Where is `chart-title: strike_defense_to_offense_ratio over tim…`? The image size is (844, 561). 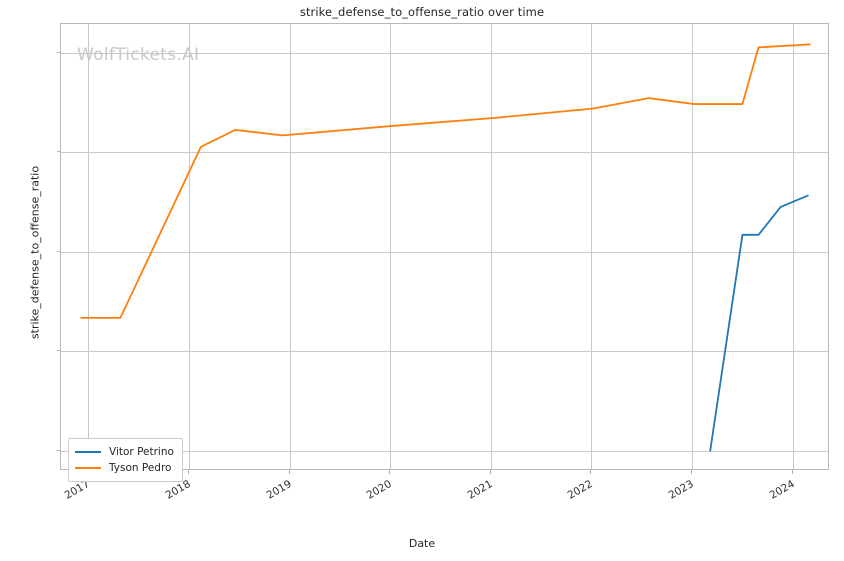 chart-title: strike_defense_to_offense_ratio over tim… is located at coordinates (422, 12).